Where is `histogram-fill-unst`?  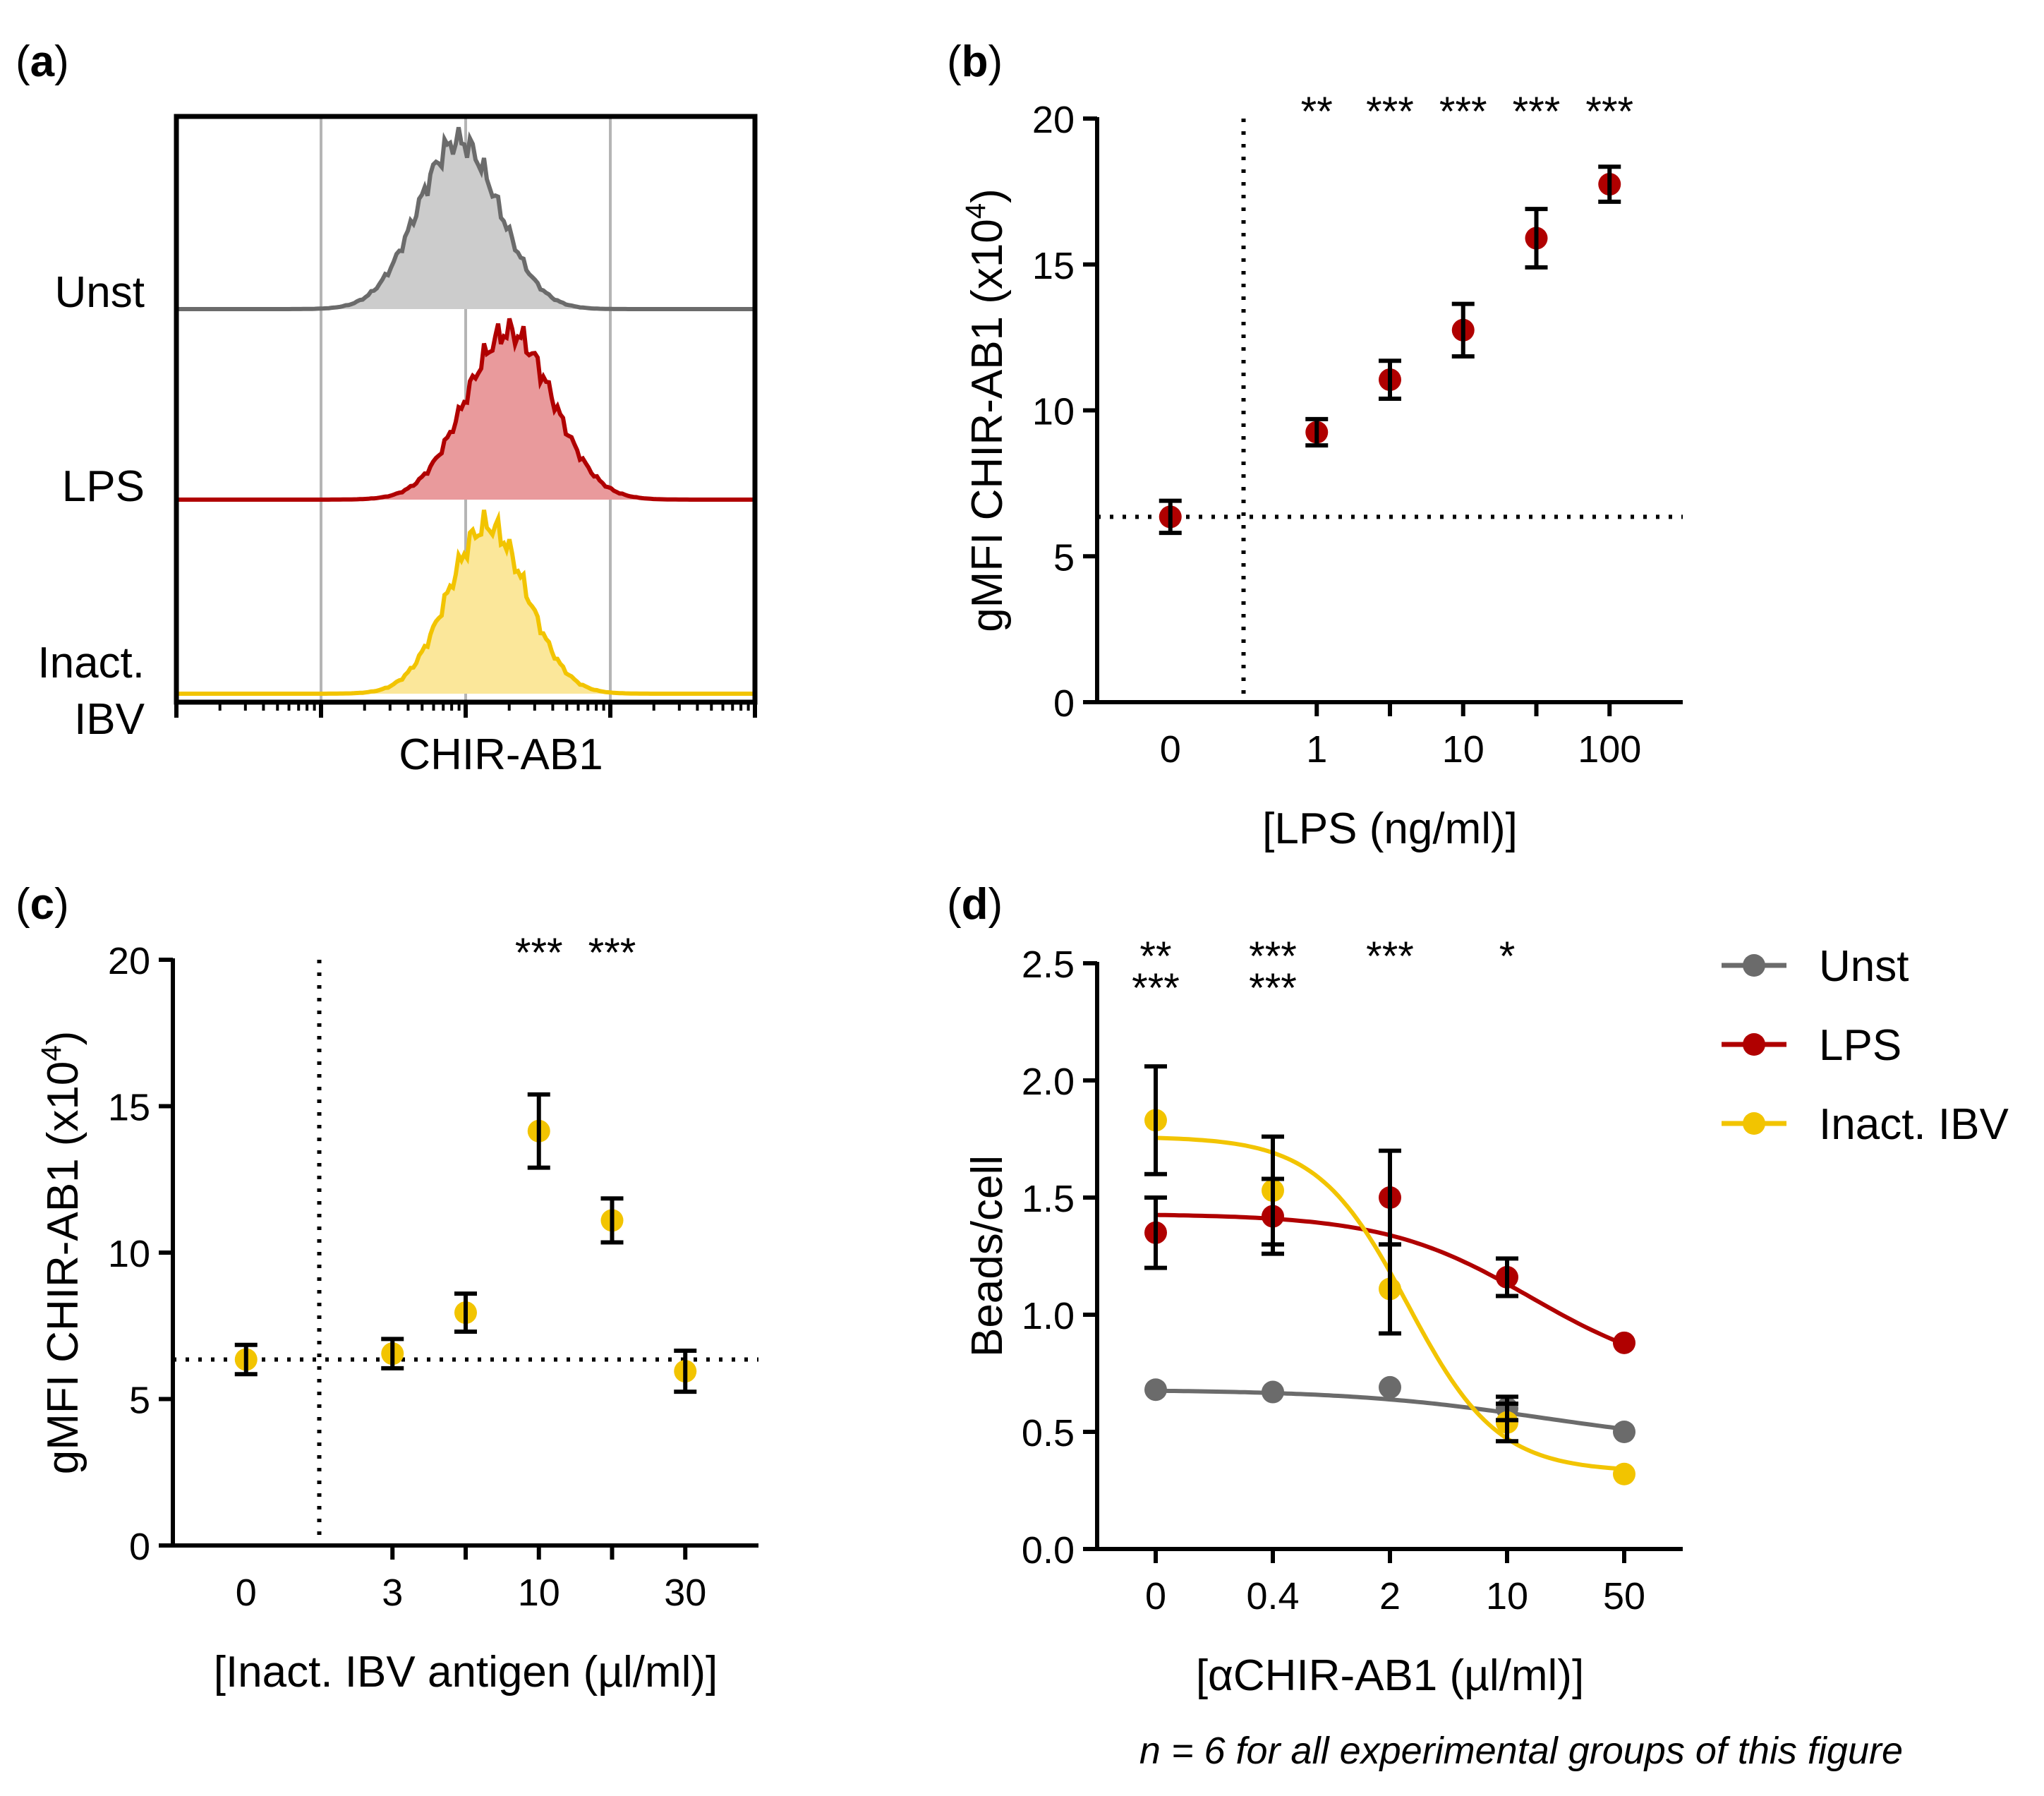
histogram-fill-unst is located at coordinates (465, 218).